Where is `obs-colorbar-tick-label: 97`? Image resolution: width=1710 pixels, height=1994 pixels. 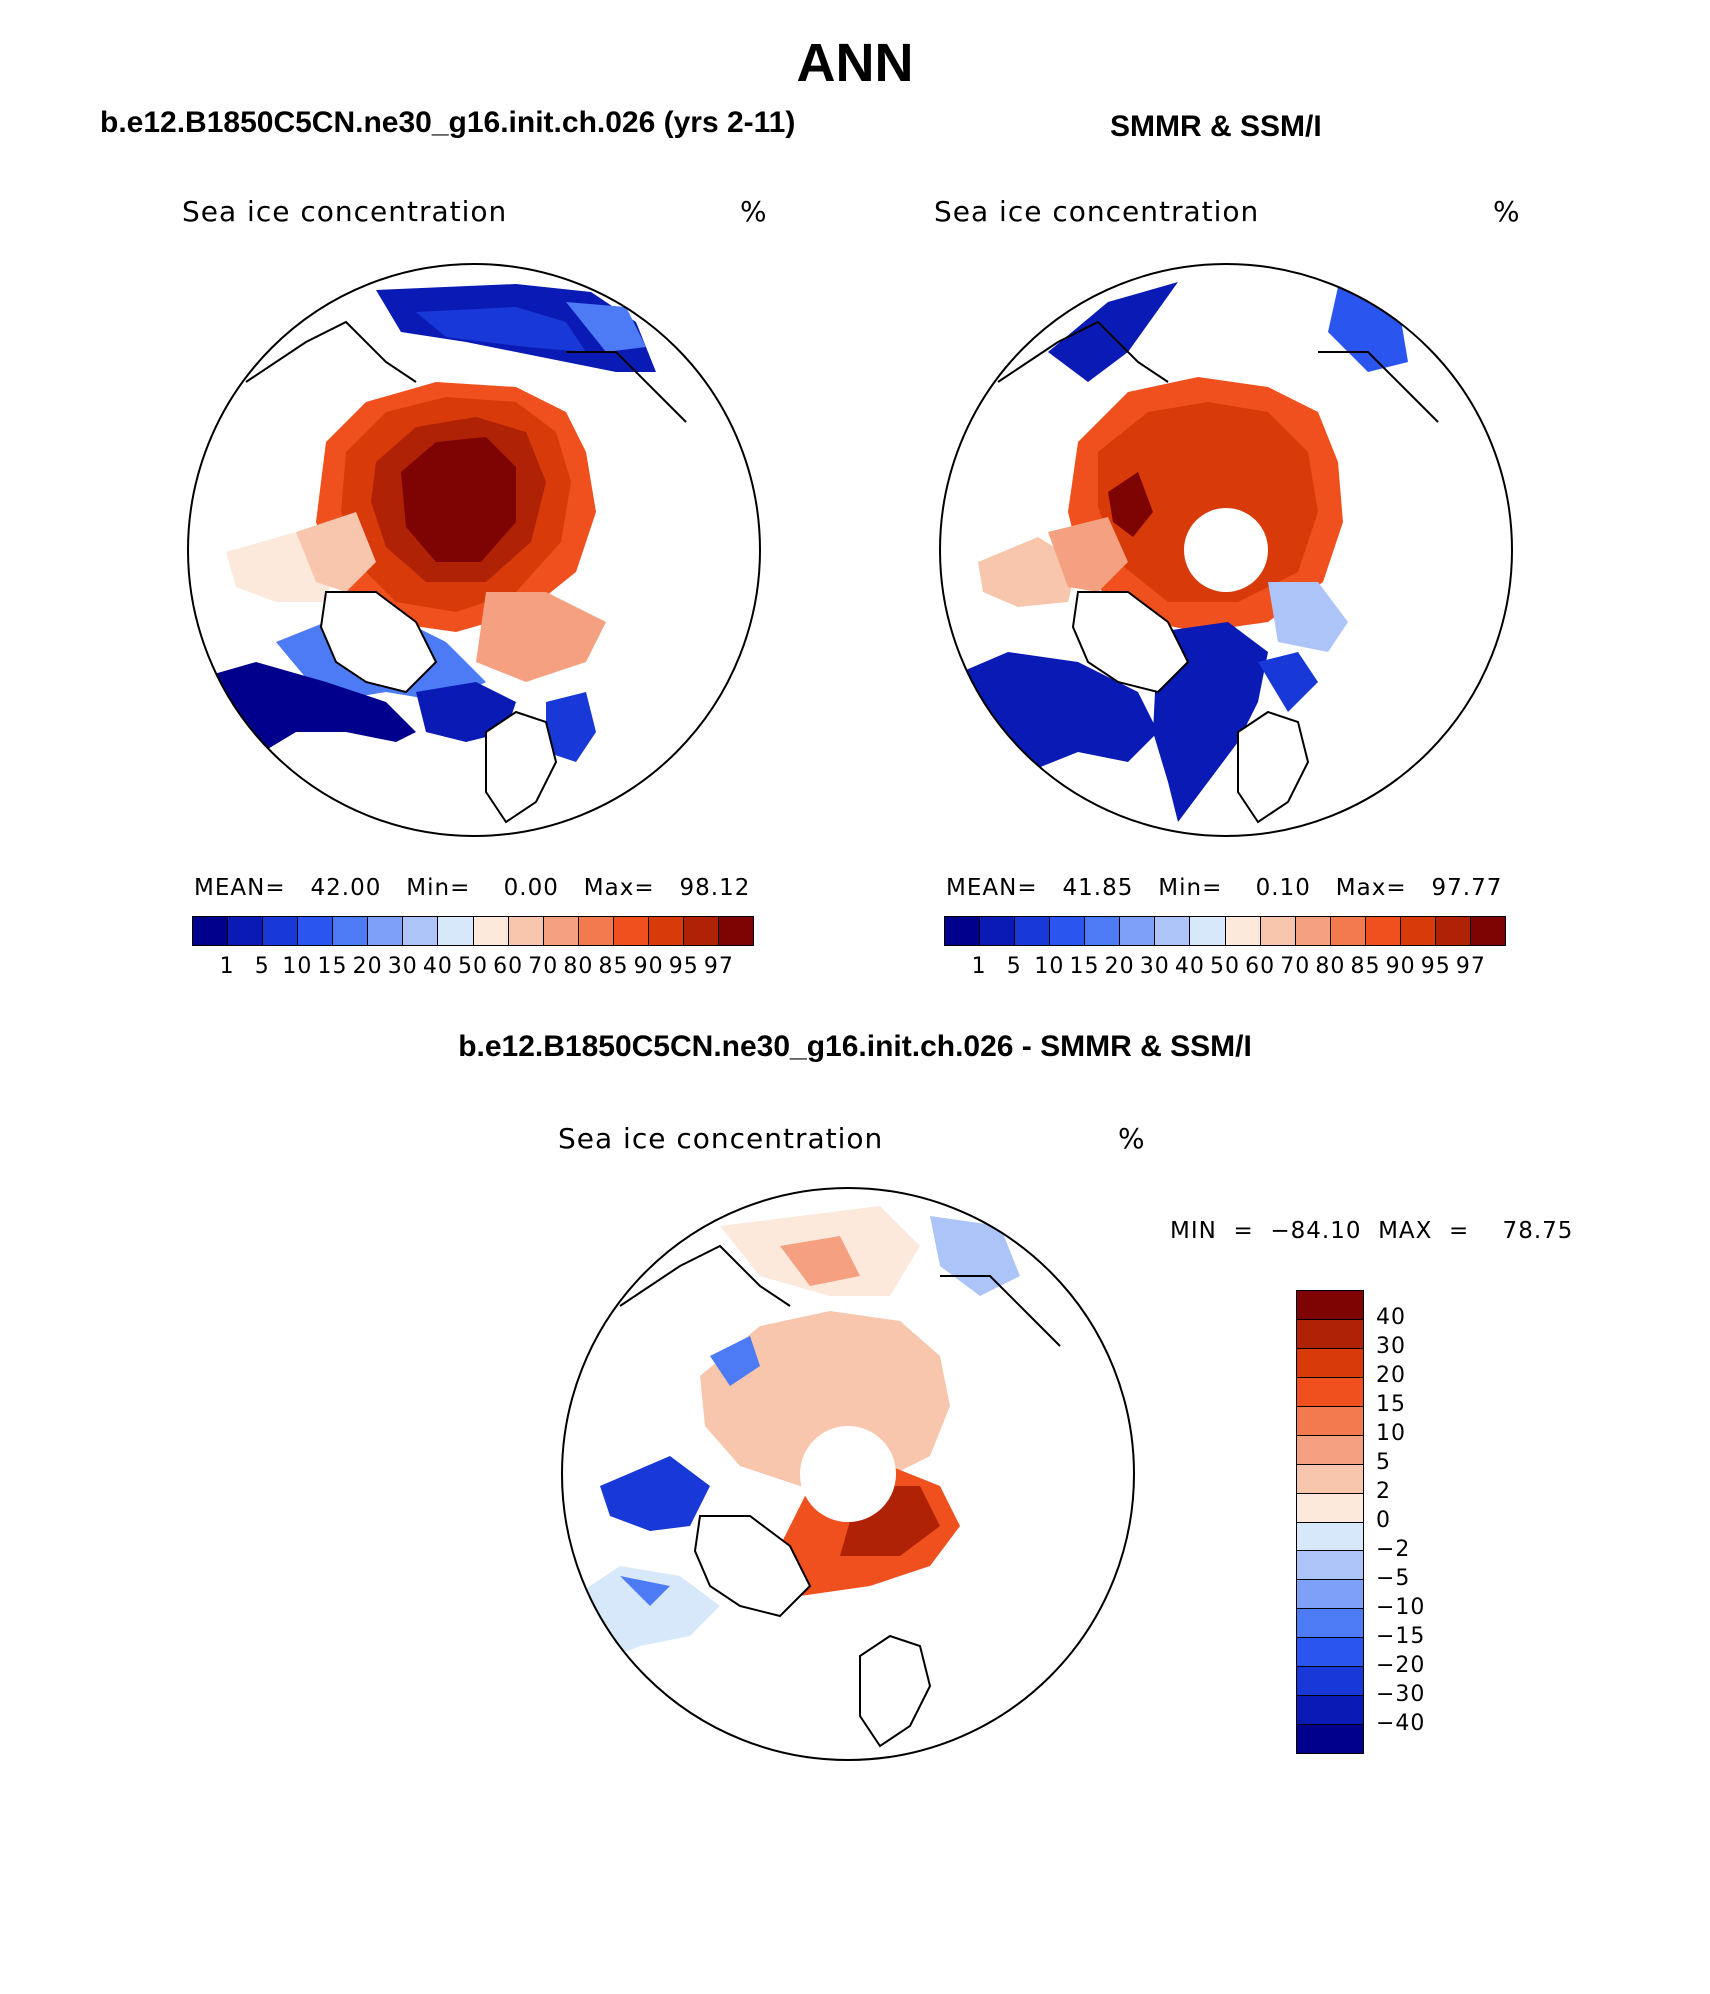
obs-colorbar-tick-label: 97 is located at coordinates (1470, 966).